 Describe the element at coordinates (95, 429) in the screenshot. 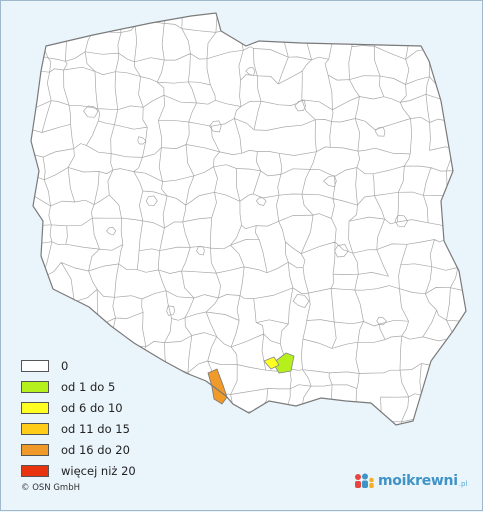

I see `legend-label: od 11 do 15` at that location.